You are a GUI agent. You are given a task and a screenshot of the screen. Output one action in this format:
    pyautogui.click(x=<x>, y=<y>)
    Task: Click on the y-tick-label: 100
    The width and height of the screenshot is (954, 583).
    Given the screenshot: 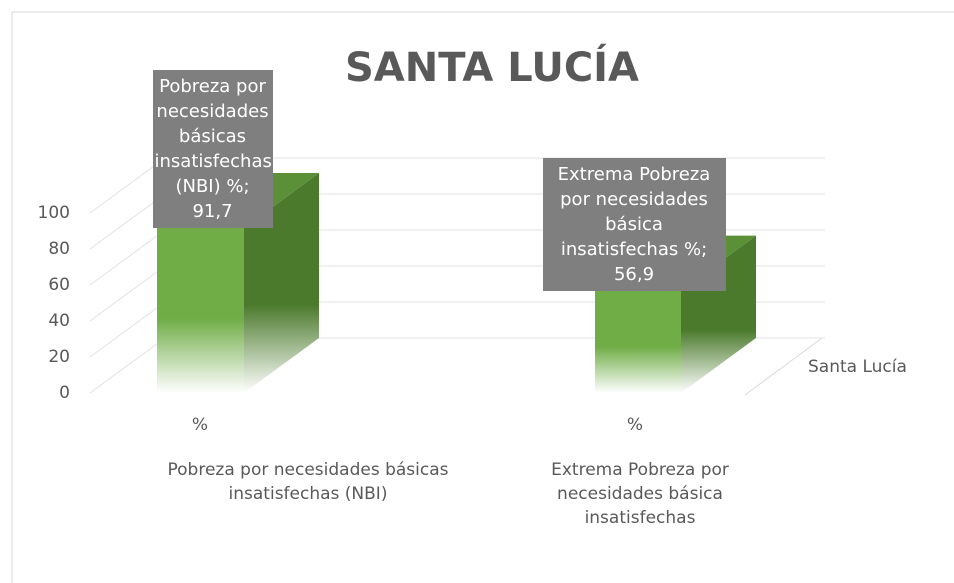 What is the action you would take?
    pyautogui.click(x=54, y=213)
    